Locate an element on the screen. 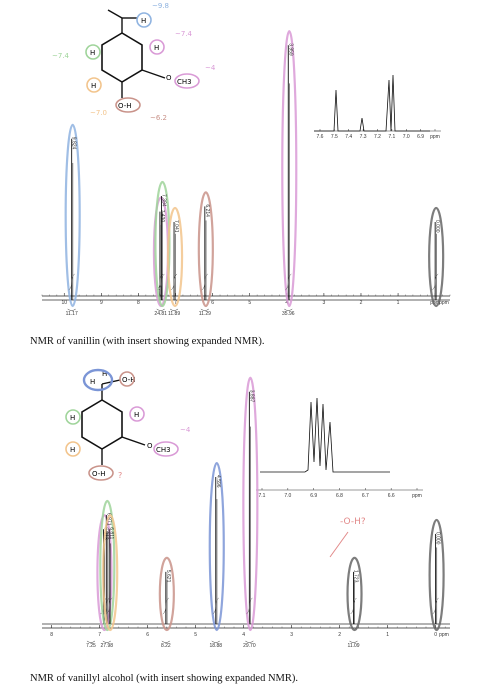  alcohol-oh-peak-integral-curve is located at coordinates (353, 606).